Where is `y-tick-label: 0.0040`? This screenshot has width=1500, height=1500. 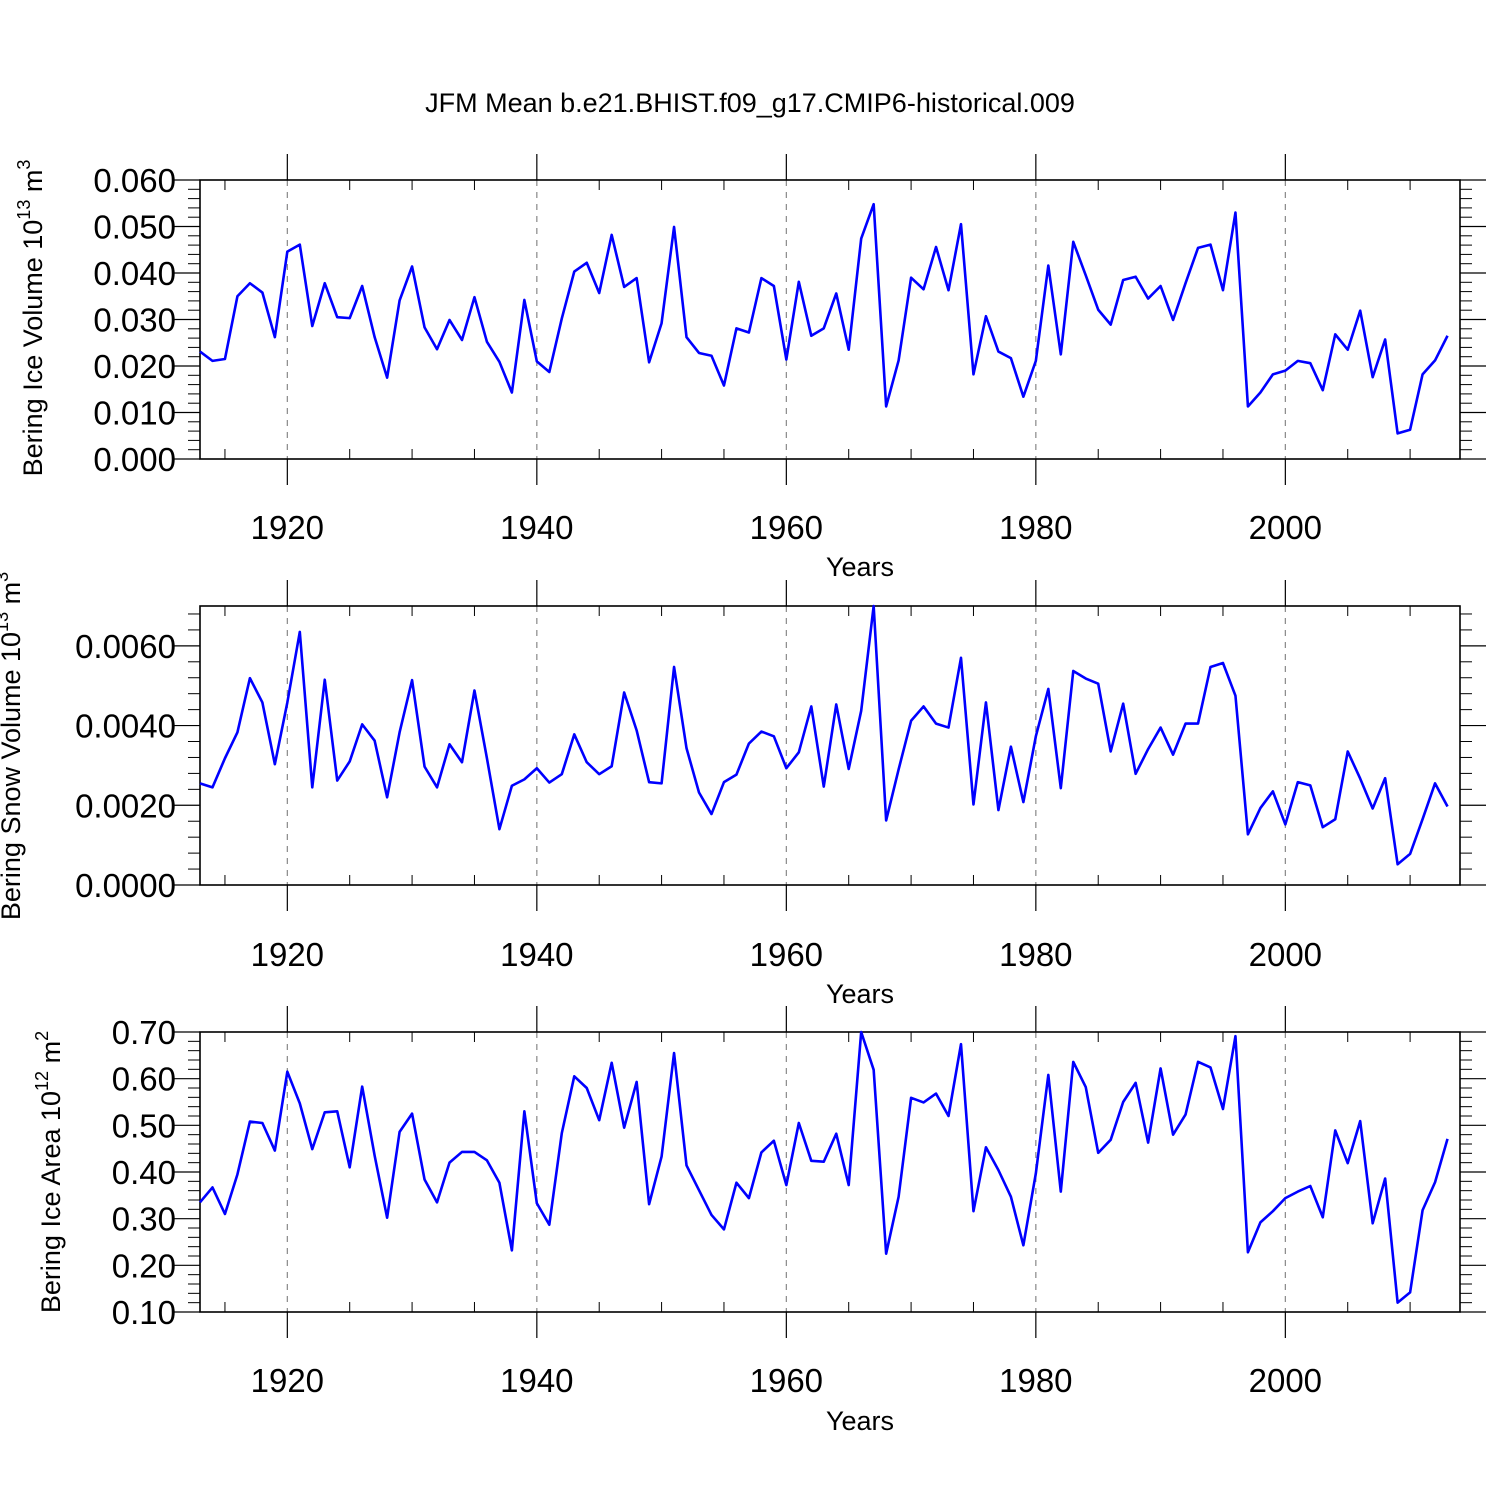 y-tick-label: 0.0040 is located at coordinates (125, 726).